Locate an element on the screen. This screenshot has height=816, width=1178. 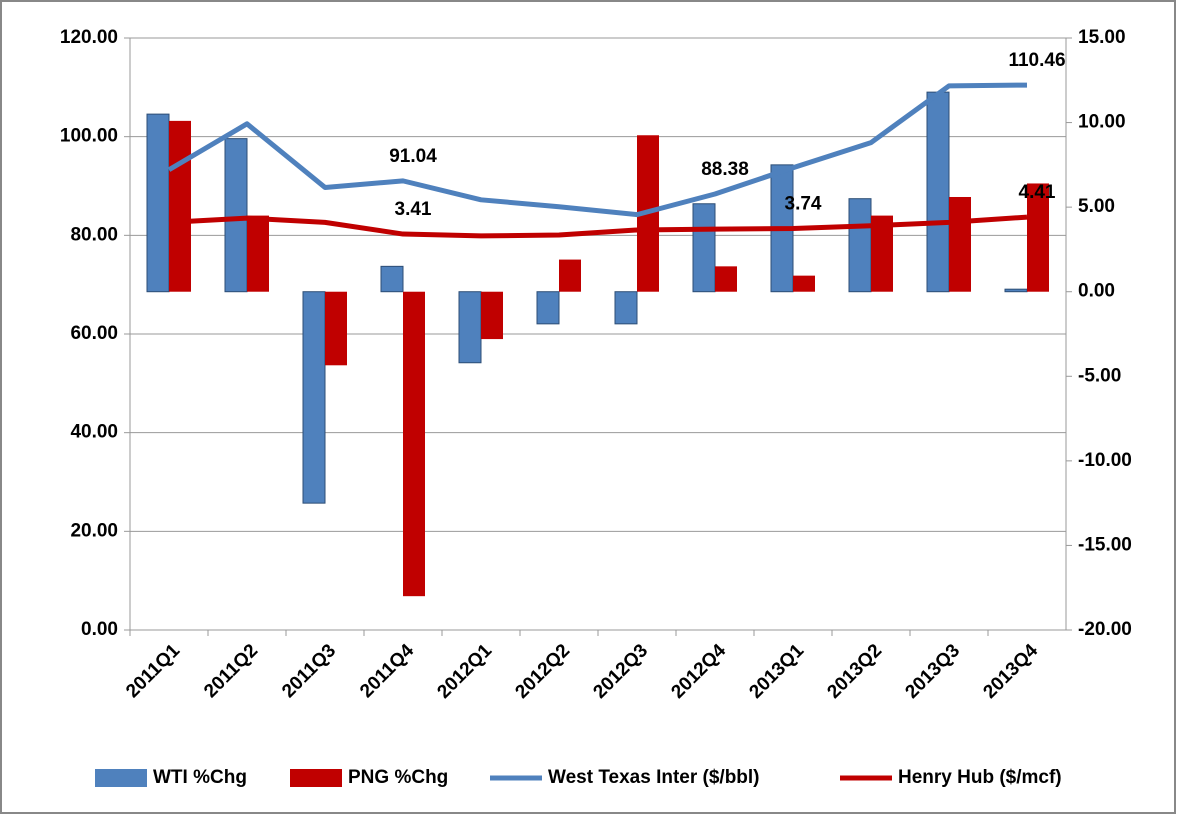
data-label: 4.41 is located at coordinates (1037, 192).